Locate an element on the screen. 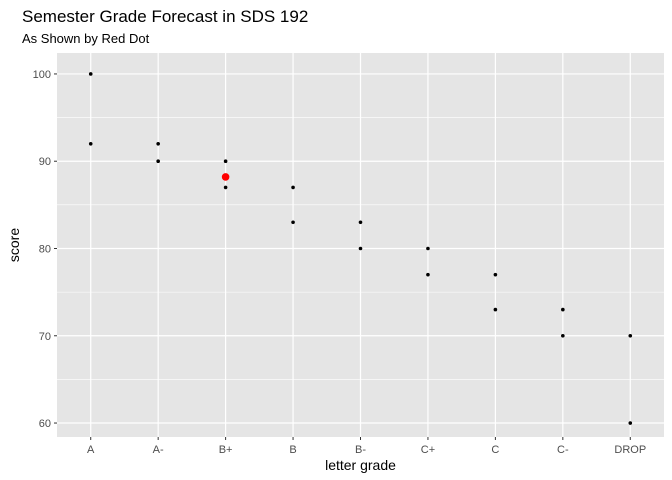 Image resolution: width=672 pixels, height=480 pixels. y-axis: 60 70 80 90 100 is located at coordinates (45, 249).